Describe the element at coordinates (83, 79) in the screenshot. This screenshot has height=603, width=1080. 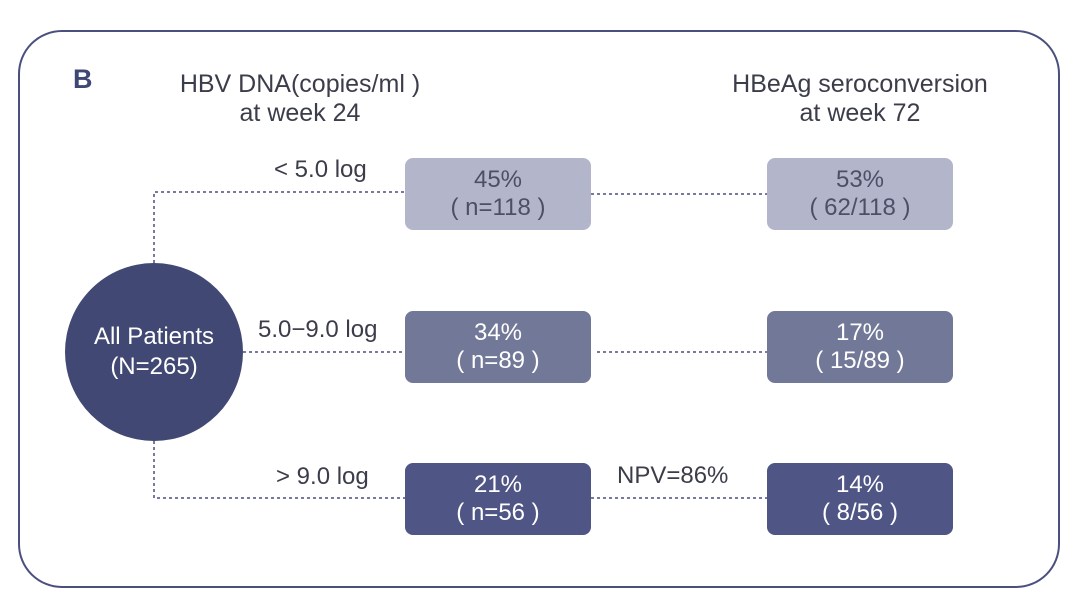
I see `panel-label: B` at that location.